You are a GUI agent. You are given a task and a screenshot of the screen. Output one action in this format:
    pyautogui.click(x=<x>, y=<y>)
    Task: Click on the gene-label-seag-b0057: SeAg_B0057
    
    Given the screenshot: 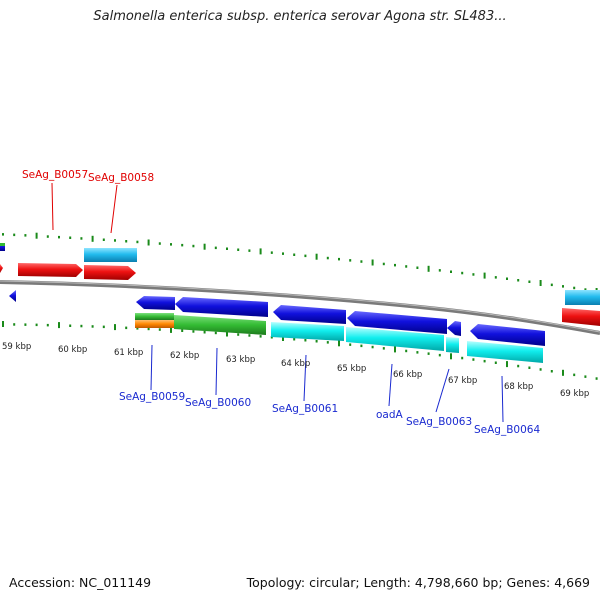 What is the action you would take?
    pyautogui.click(x=55, y=175)
    